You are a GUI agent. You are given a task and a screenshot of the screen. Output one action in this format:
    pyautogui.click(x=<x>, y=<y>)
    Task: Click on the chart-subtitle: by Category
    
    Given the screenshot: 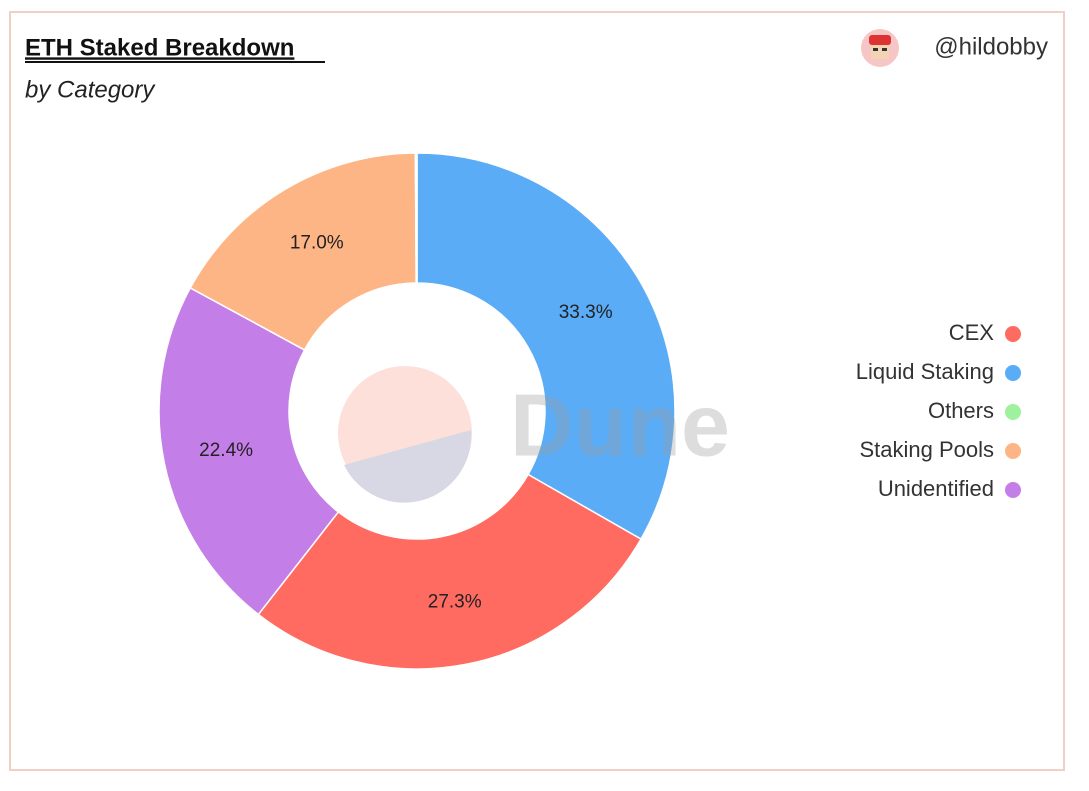 What is the action you would take?
    pyautogui.click(x=90, y=89)
    